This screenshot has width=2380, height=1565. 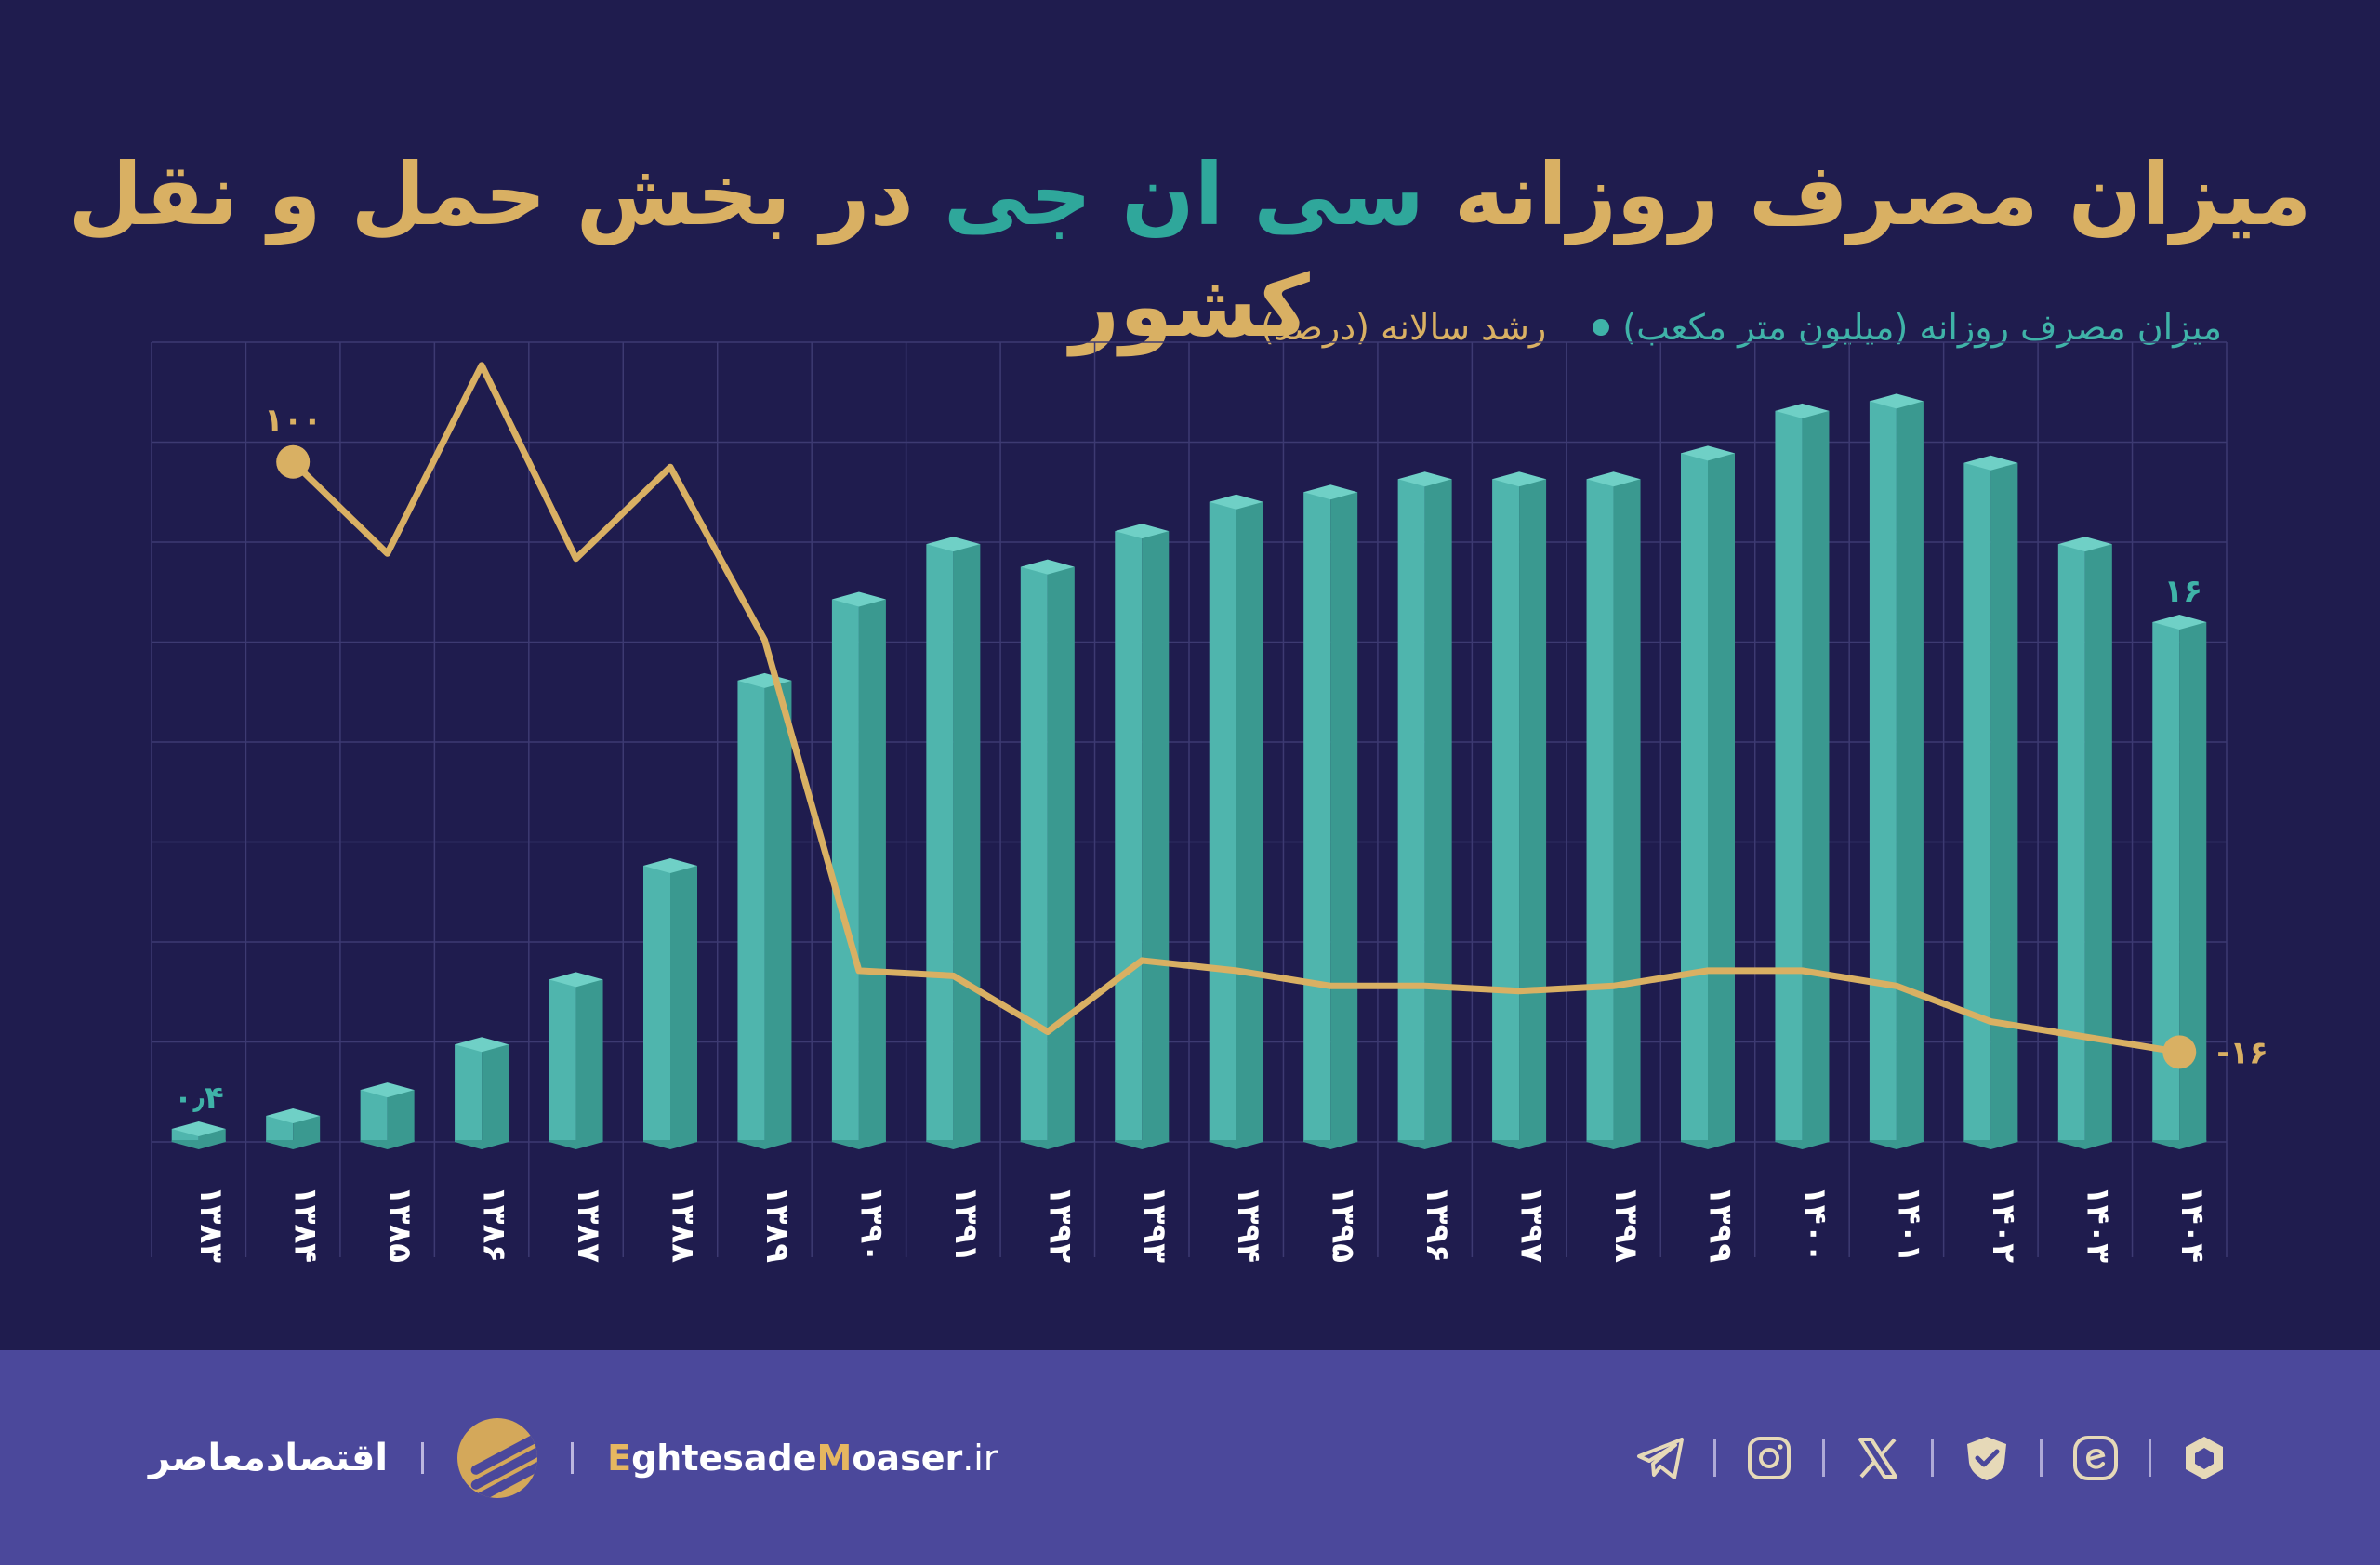 What do you see at coordinates (2097, 1224) in the screenshot?
I see `x-tick-label: ۱۴۰۳` at bounding box center [2097, 1224].